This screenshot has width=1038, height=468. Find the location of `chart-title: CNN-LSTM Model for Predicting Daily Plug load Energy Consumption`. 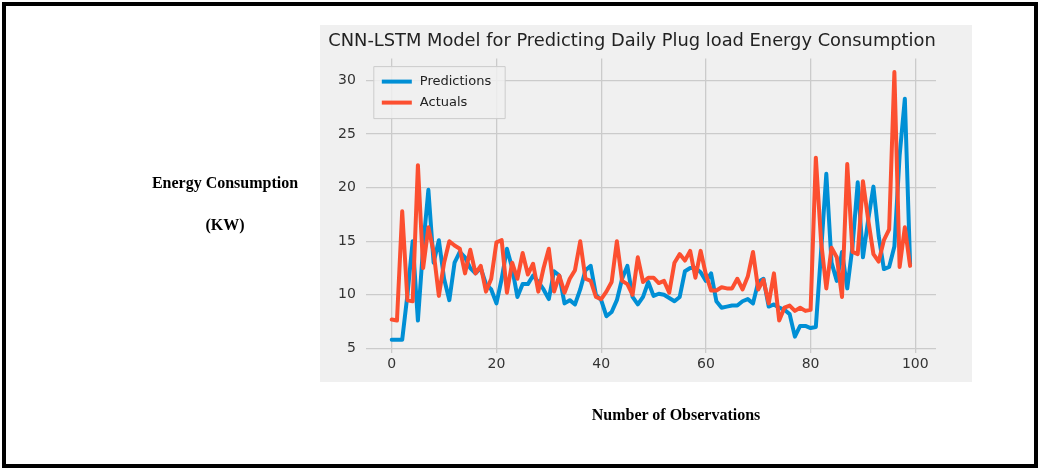

chart-title: CNN-LSTM Model for Predicting Daily Plug load Energy Consumption is located at coordinates (632, 40).